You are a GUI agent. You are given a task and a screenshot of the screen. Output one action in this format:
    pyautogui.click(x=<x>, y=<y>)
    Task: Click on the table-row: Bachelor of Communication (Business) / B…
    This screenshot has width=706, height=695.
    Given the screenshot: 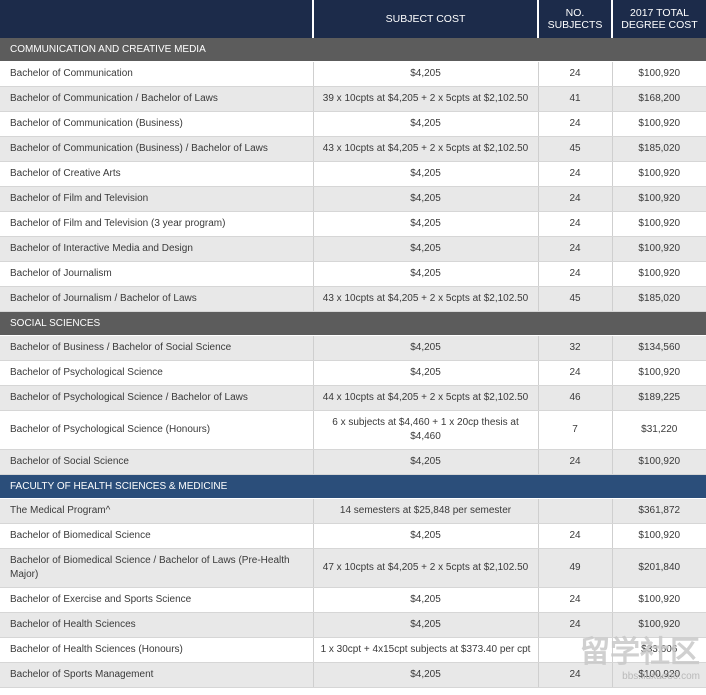 What is the action you would take?
    pyautogui.click(x=353, y=149)
    